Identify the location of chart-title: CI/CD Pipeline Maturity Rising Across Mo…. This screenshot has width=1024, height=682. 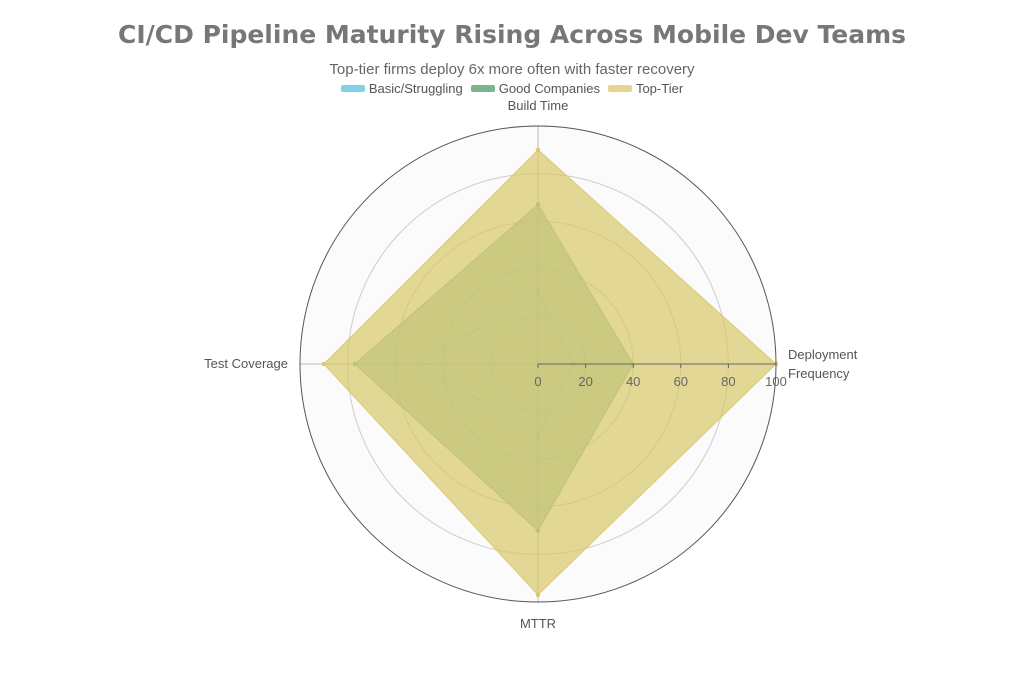
(511, 34).